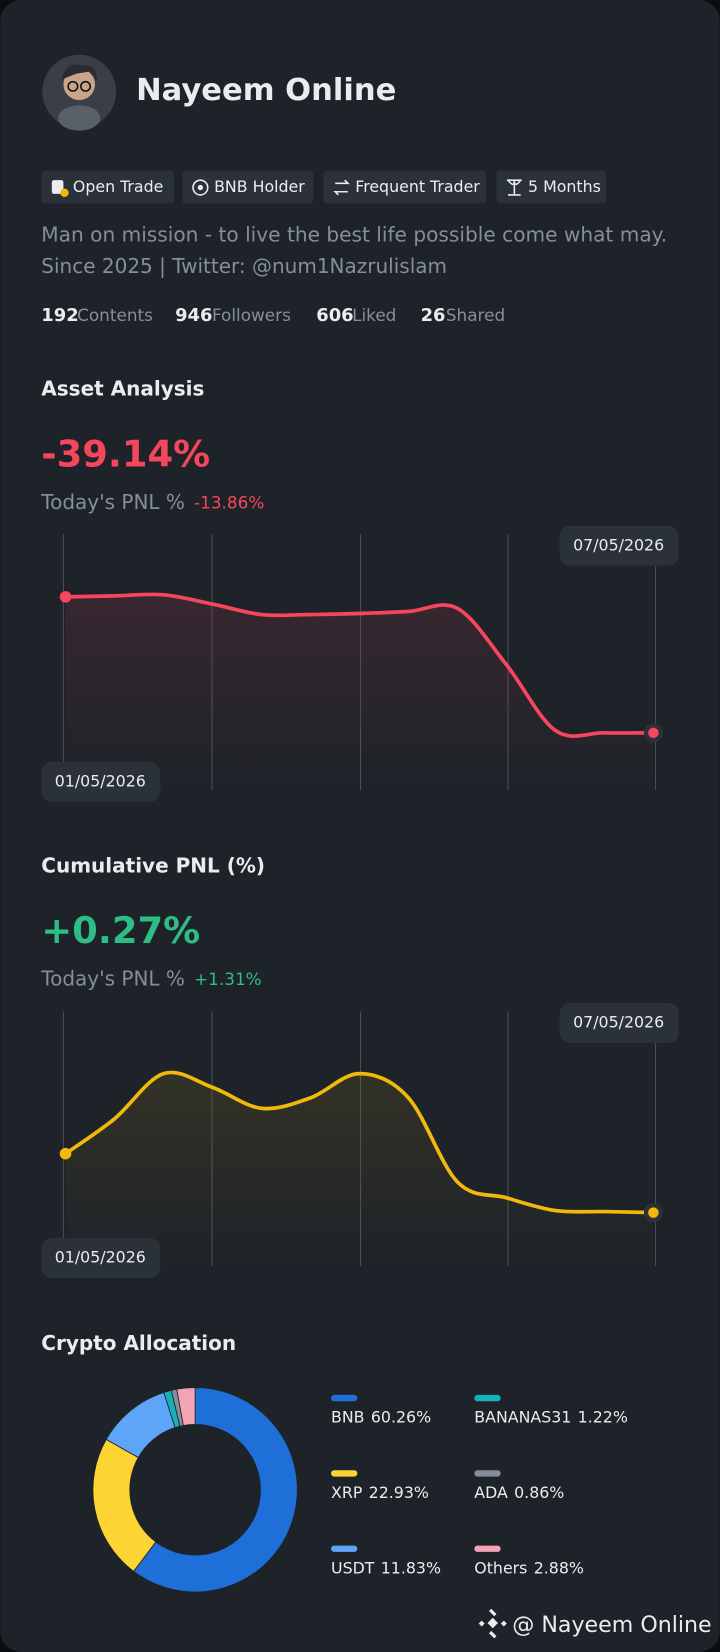 This screenshot has height=1652, width=720. Describe the element at coordinates (603, 1417) in the screenshot. I see `legend-value: 1.22%` at that location.